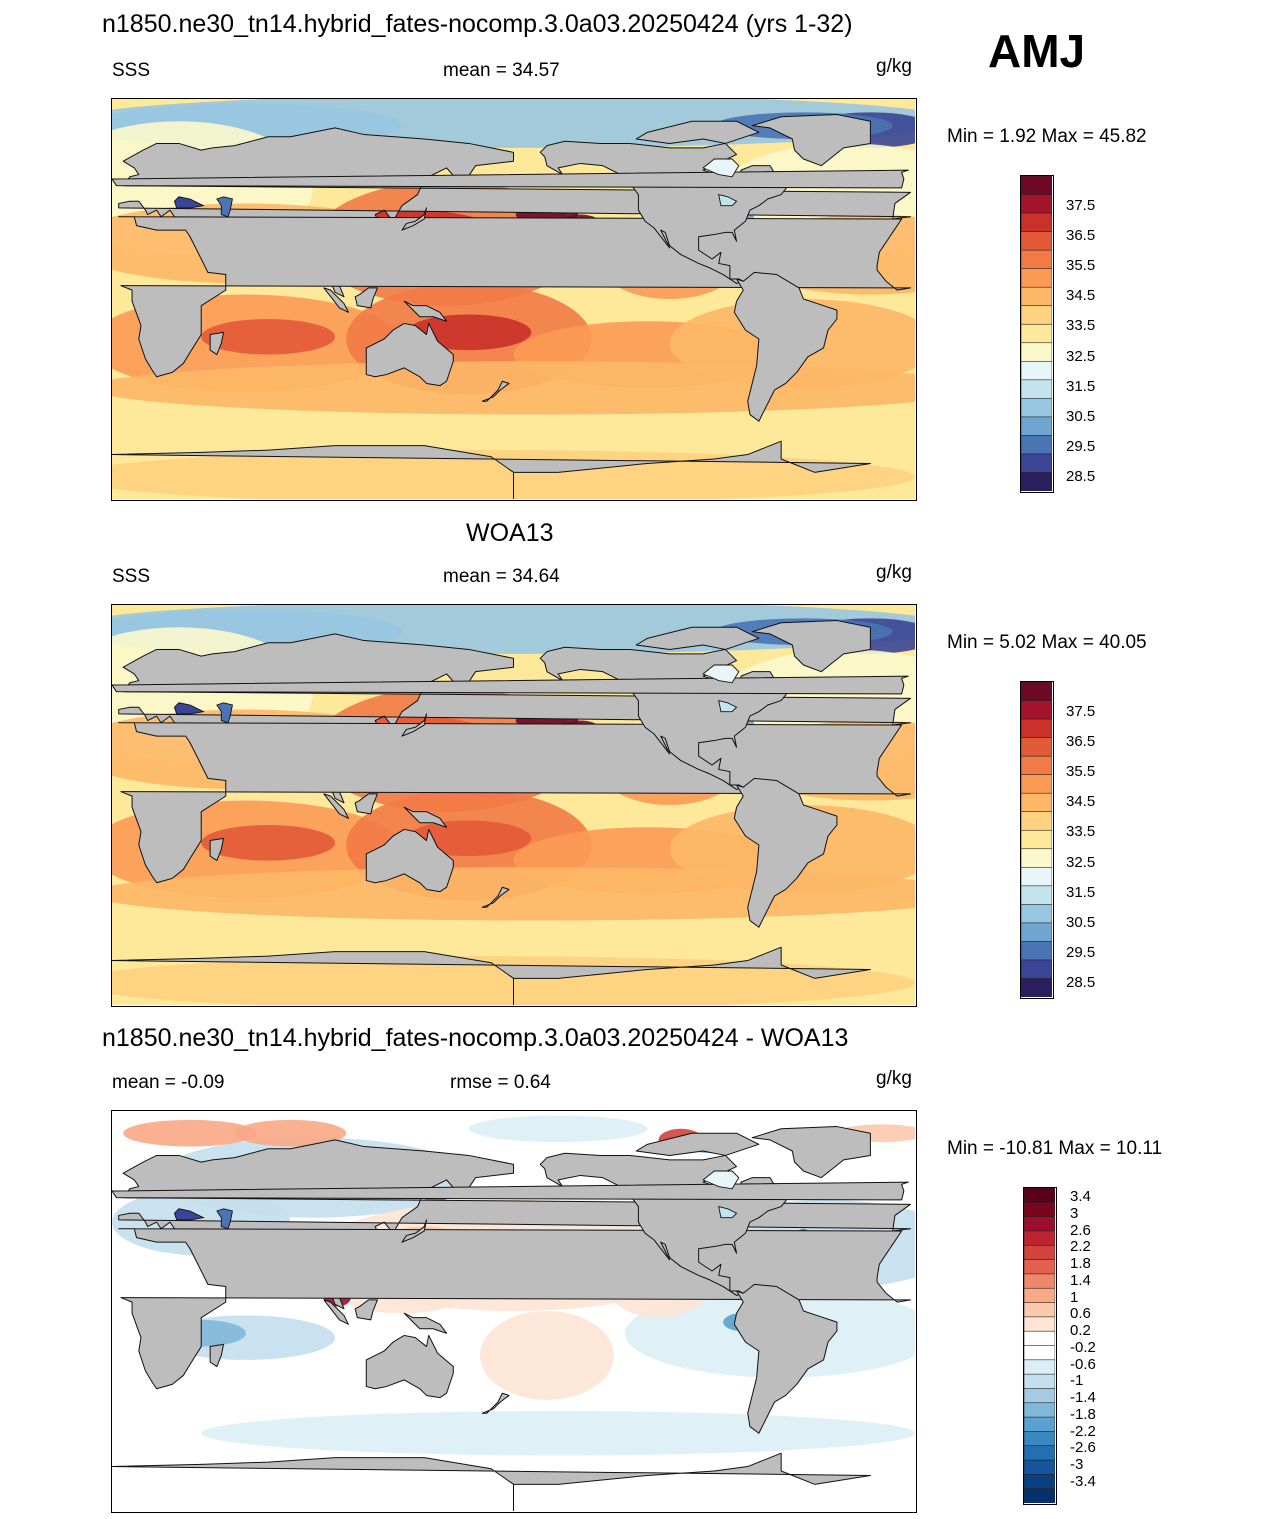  What do you see at coordinates (665, 1224) in the screenshot?
I see `north-america-landmass` at bounding box center [665, 1224].